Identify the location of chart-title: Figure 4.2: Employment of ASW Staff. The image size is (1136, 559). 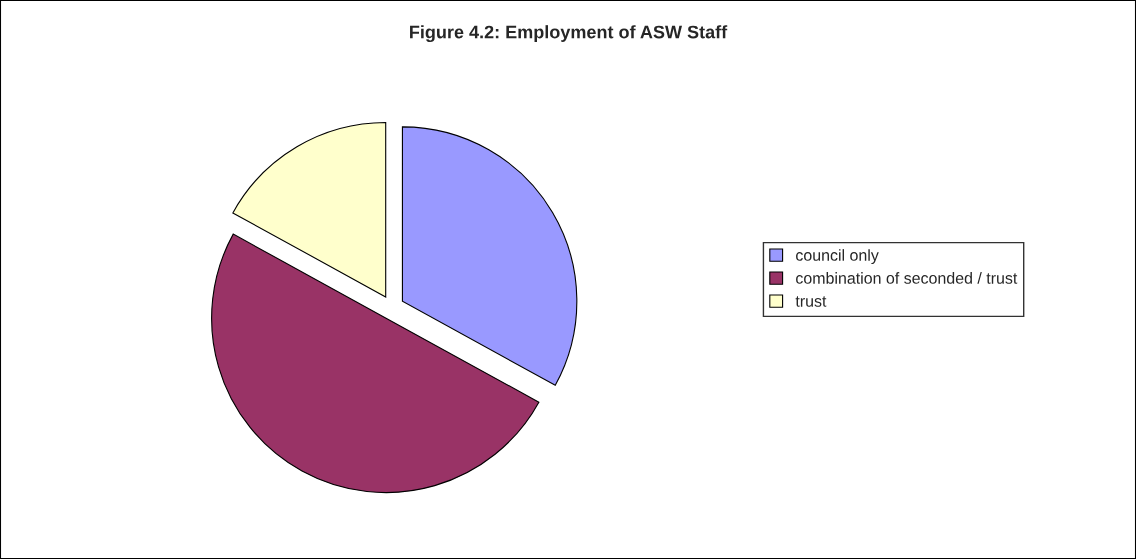
(569, 34).